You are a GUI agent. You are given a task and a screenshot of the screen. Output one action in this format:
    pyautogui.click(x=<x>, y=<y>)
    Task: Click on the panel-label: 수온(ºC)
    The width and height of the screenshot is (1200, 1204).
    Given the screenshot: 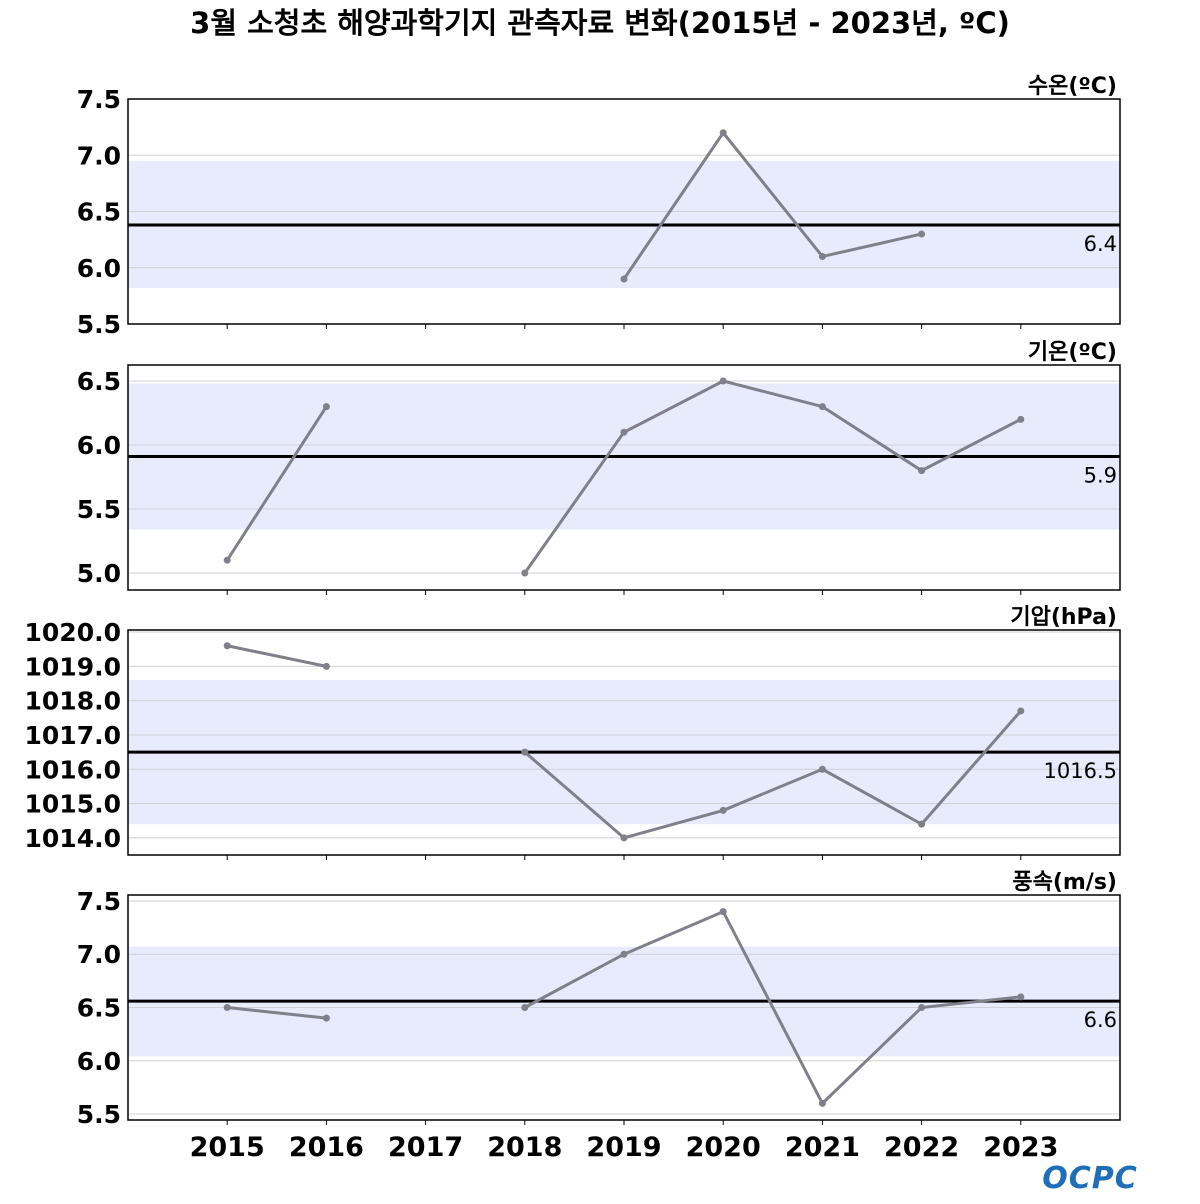 What is the action you would take?
    pyautogui.click(x=1072, y=86)
    